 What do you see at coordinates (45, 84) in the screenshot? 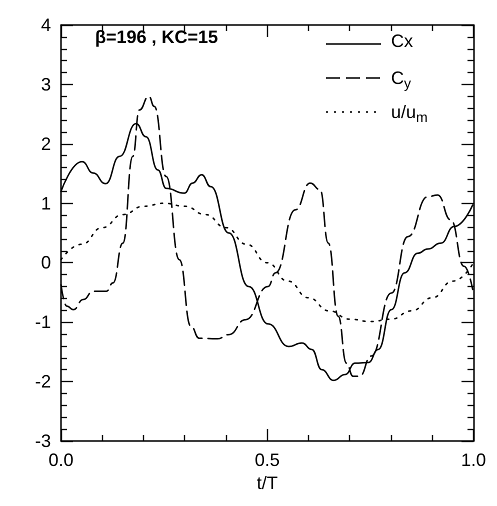
I see `y-tick-label: 3` at bounding box center [45, 84].